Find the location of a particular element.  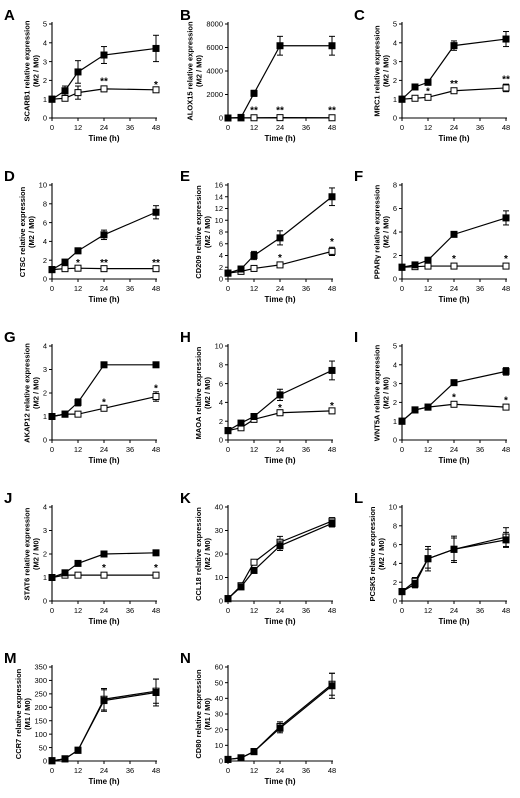

y-tick-label: 6 is located at coordinates (221, 243).